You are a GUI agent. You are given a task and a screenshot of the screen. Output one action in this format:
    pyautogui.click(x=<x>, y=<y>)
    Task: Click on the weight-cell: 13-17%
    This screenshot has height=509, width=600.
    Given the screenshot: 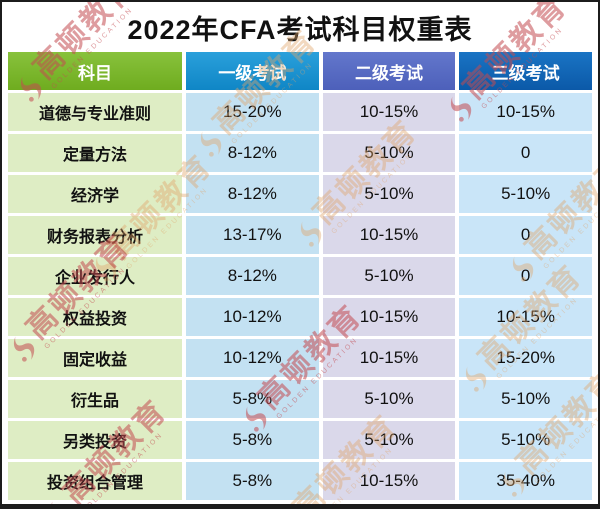 What is the action you would take?
    pyautogui.click(x=252, y=235)
    